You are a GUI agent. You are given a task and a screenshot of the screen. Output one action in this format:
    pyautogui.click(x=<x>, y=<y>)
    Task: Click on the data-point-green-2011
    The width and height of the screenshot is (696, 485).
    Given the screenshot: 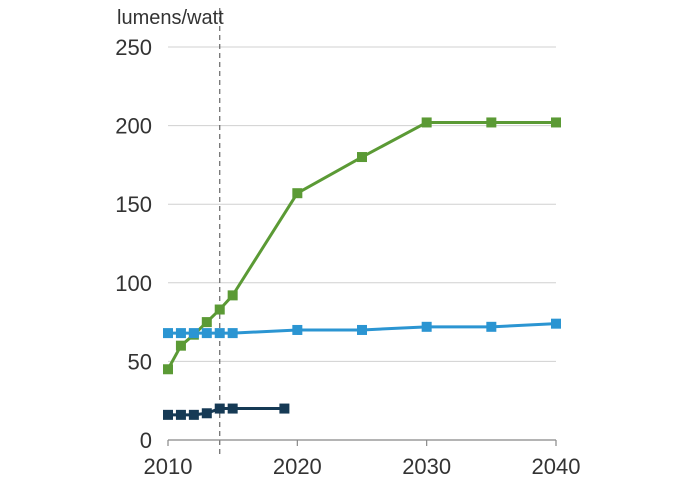 What is the action you would take?
    pyautogui.click(x=180, y=345)
    